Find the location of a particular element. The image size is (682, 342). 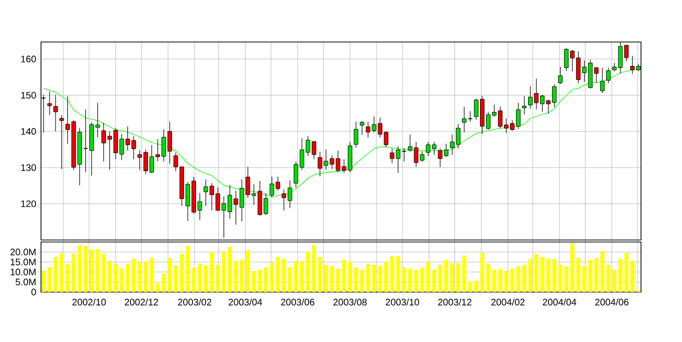

x-tick-label: 2004/02 is located at coordinates (508, 302).